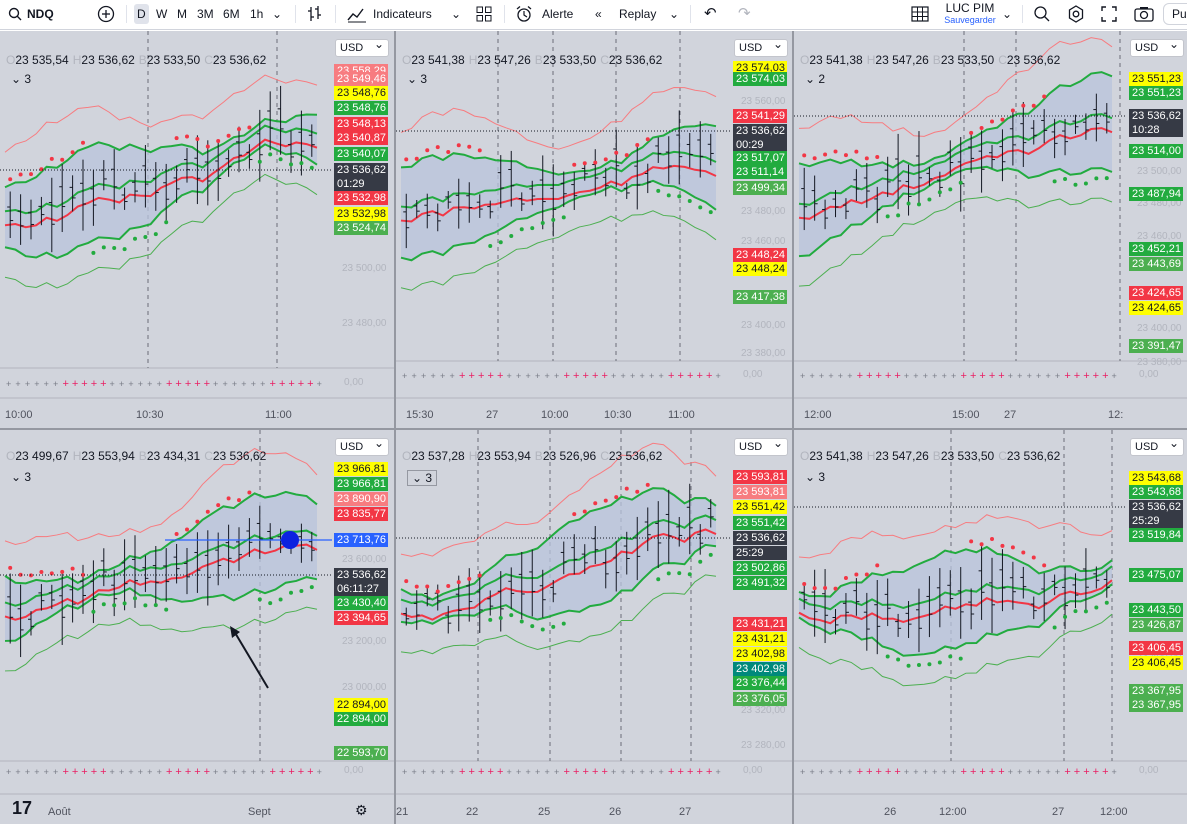 This screenshot has width=1187, height=824. Describe the element at coordinates (22, 808) in the screenshot. I see `tradingview-logo: 17` at that location.